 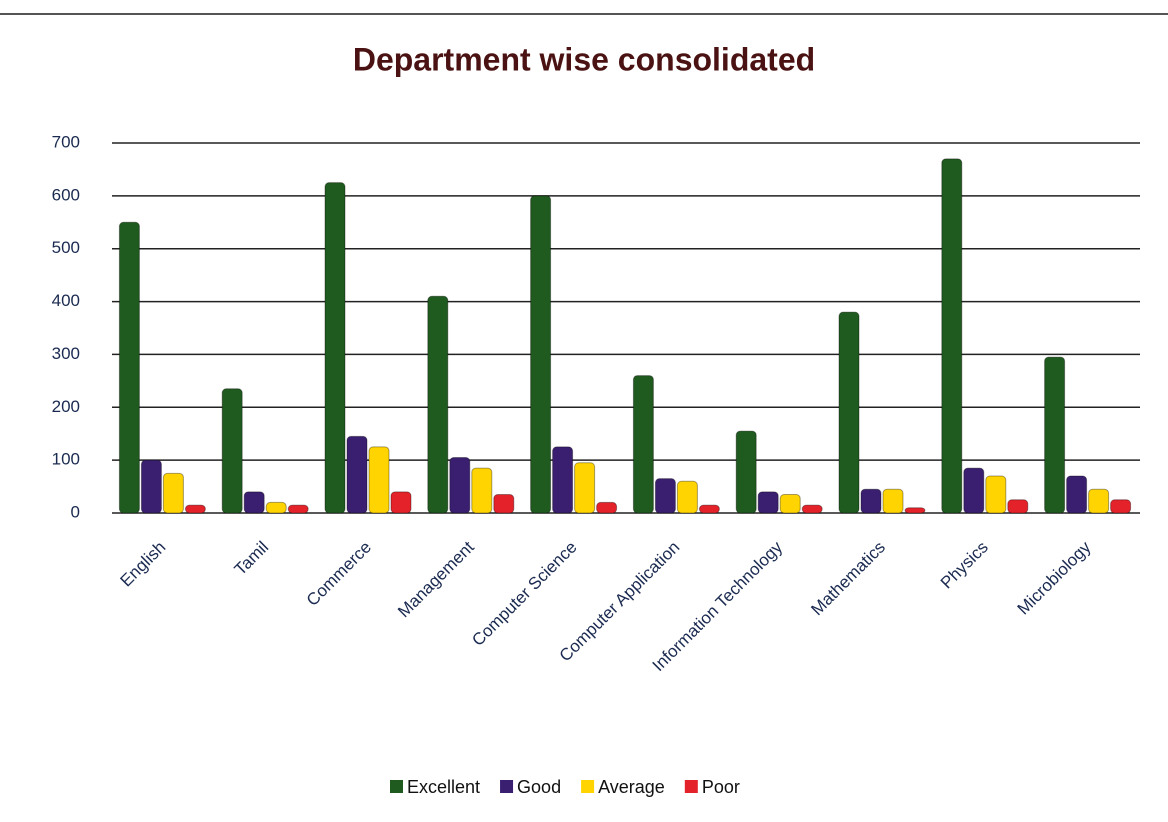 What do you see at coordinates (75, 511) in the screenshot?
I see `y-tick-label: 0` at bounding box center [75, 511].